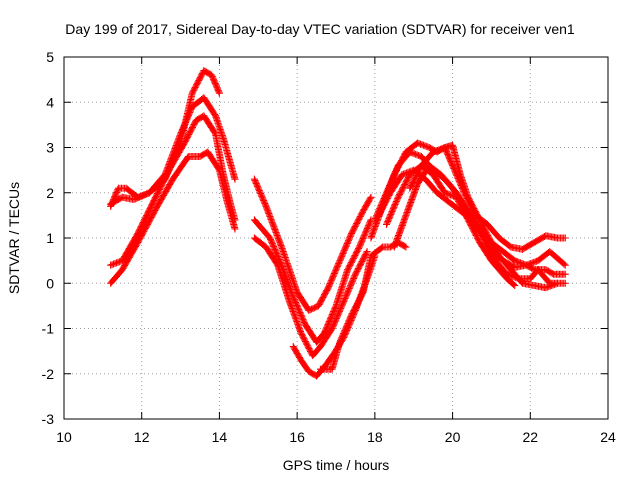 This screenshot has width=640, height=485. What do you see at coordinates (453, 437) in the screenshot?
I see `x-tick-label: 20` at bounding box center [453, 437].